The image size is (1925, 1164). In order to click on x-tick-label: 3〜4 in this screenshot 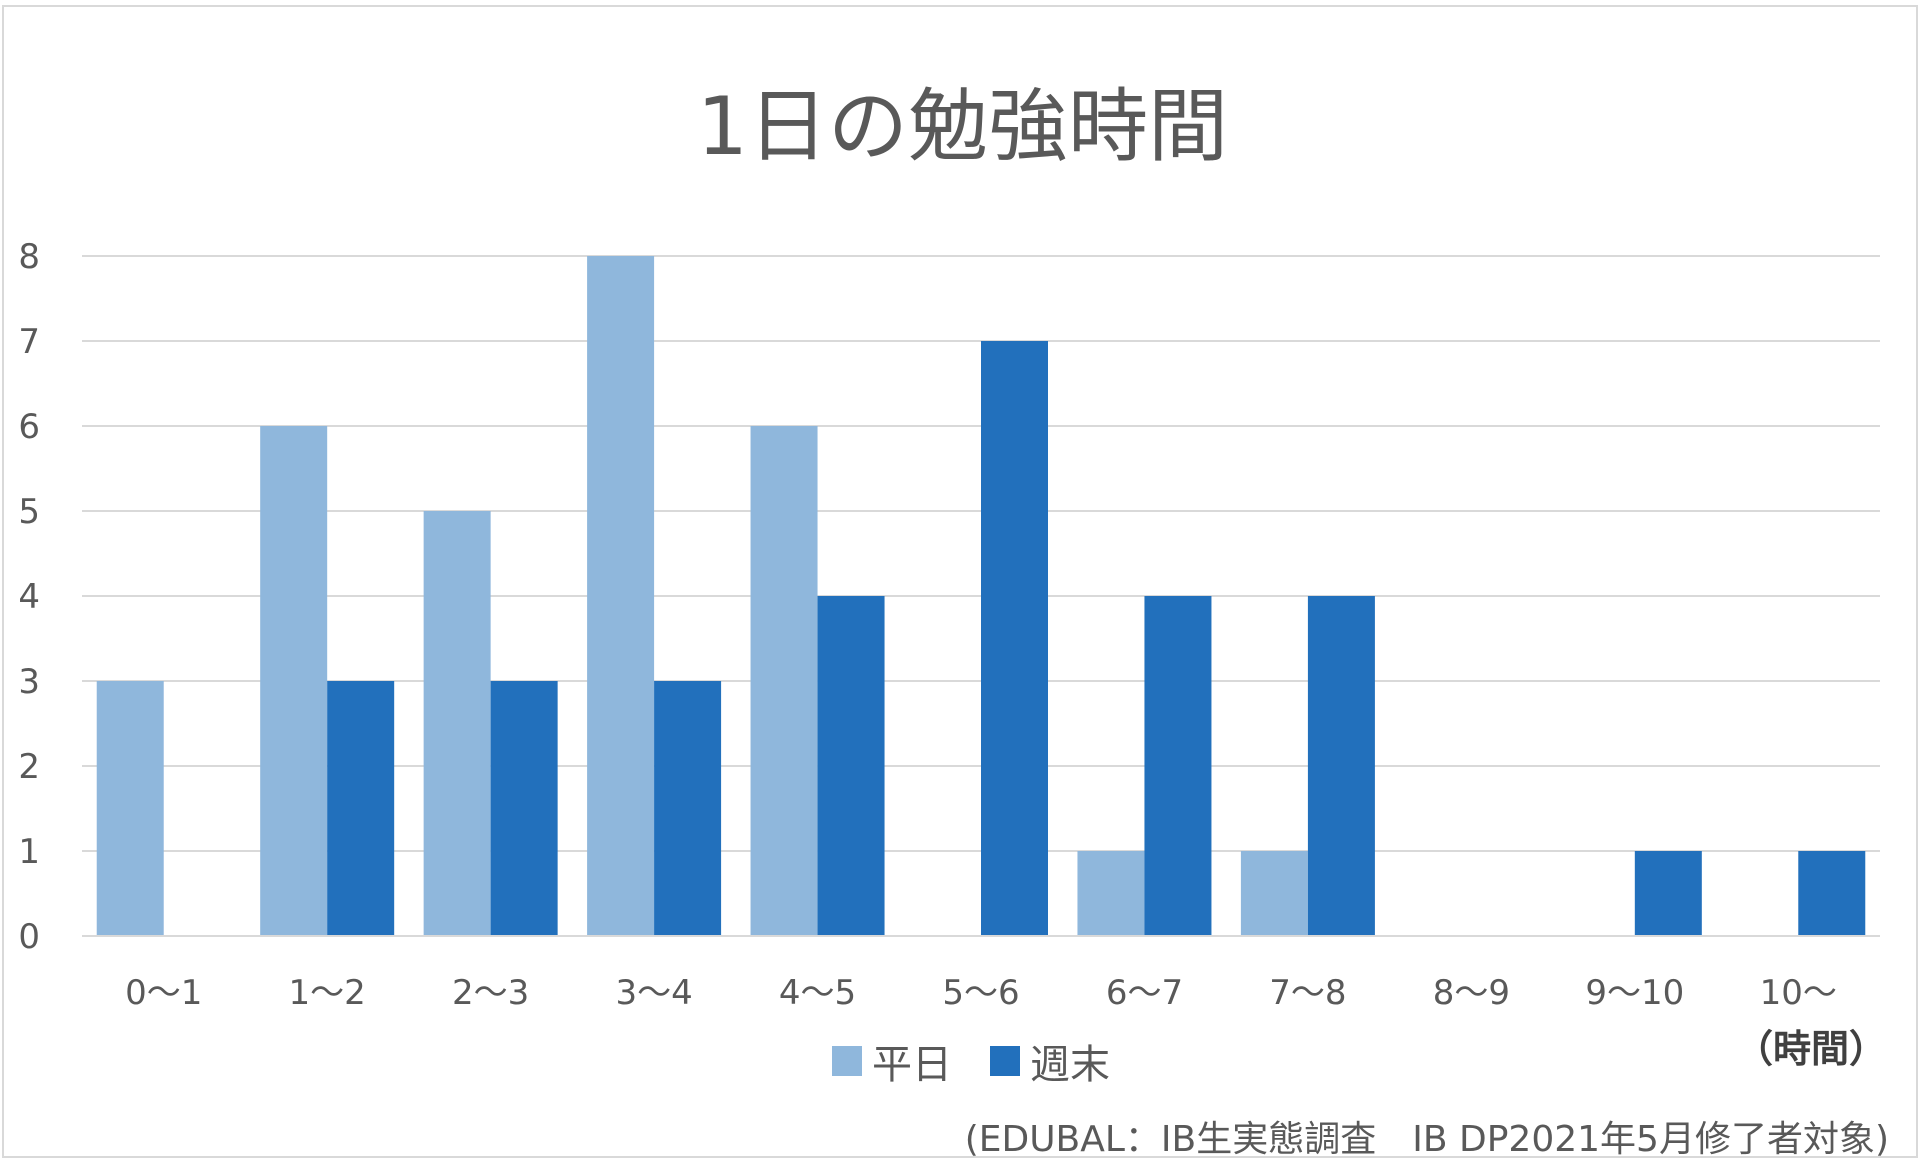, I will do `click(653, 993)`.